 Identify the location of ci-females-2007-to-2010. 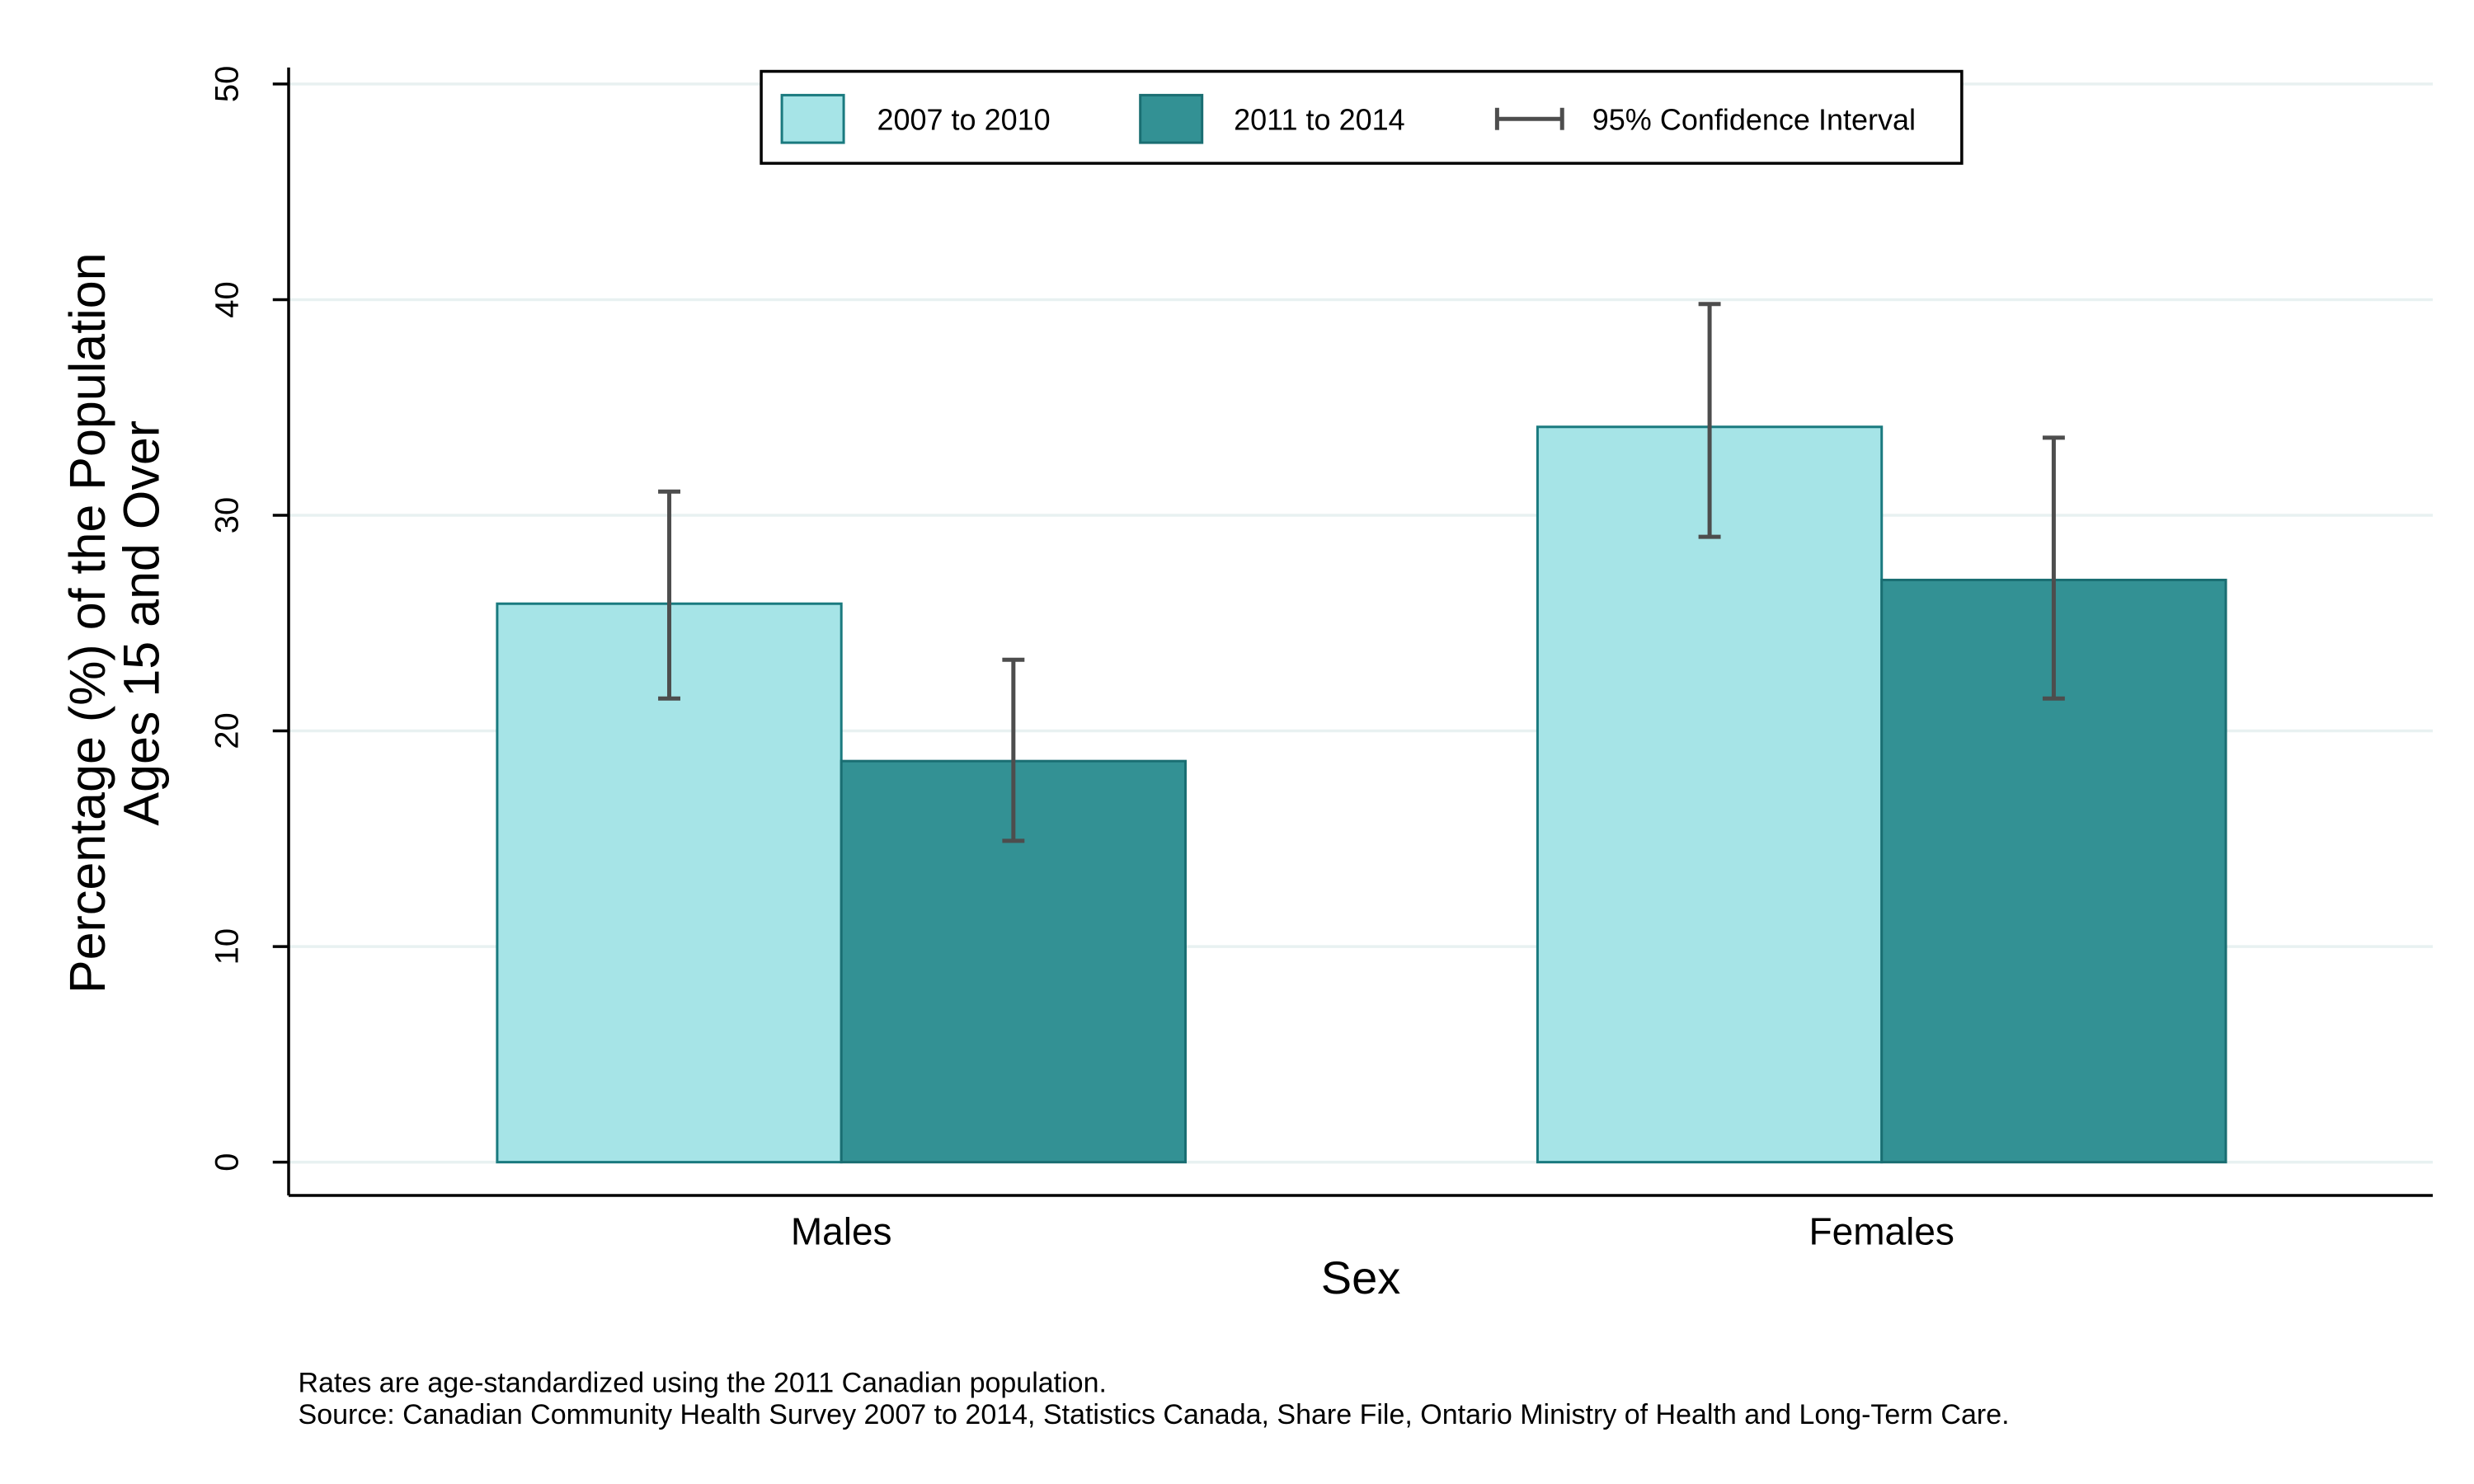
(1709, 420).